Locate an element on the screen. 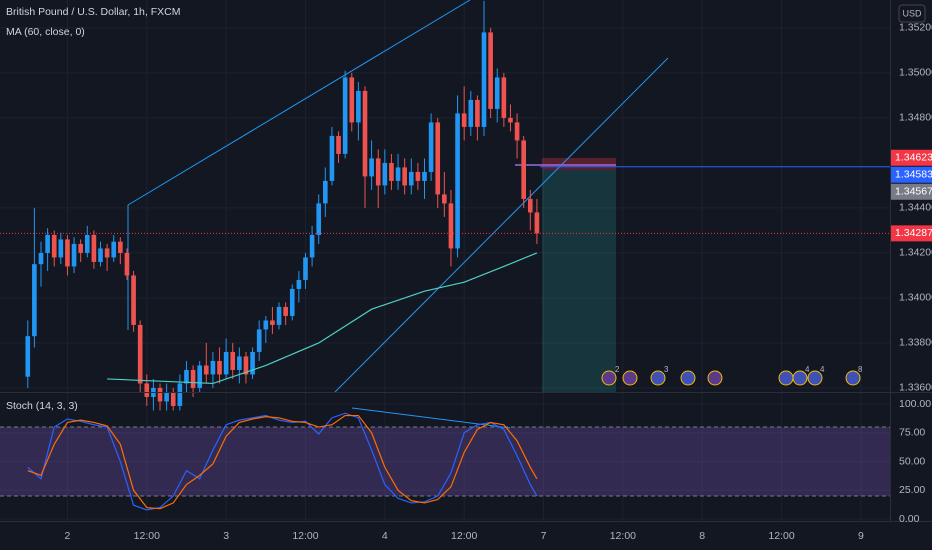  indicator-legend: Stoch (14, 3, 3) is located at coordinates (42, 406).